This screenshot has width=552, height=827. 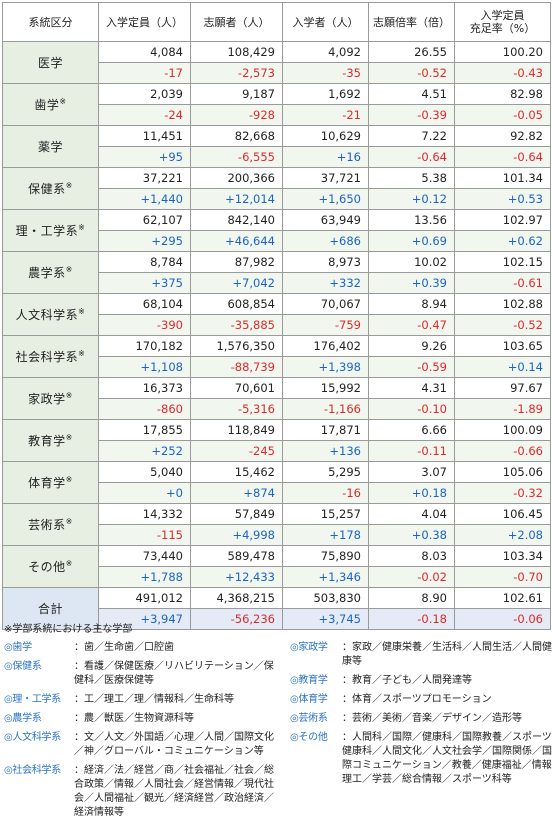 What do you see at coordinates (411, 577) in the screenshot?
I see `change-cell: -0.02` at bounding box center [411, 577].